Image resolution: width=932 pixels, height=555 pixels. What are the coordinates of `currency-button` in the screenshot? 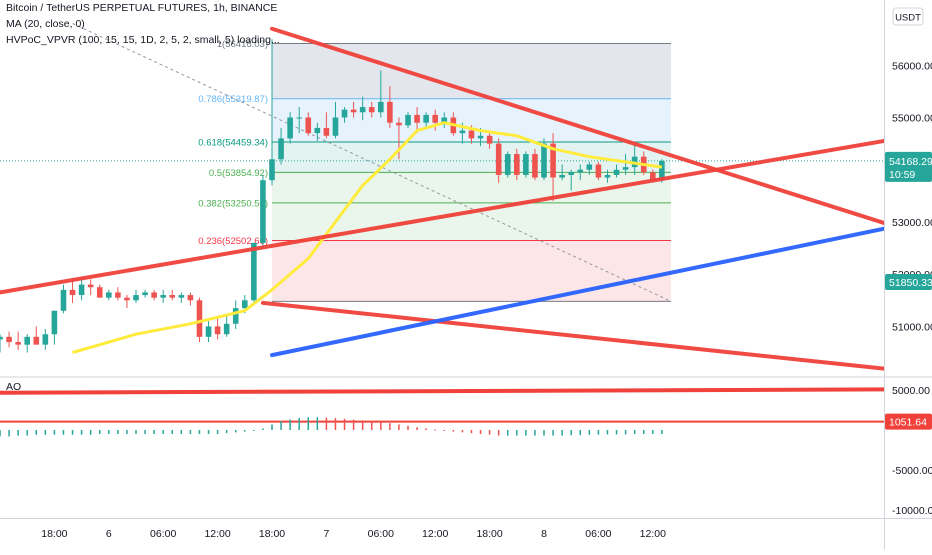 It's located at (908, 16).